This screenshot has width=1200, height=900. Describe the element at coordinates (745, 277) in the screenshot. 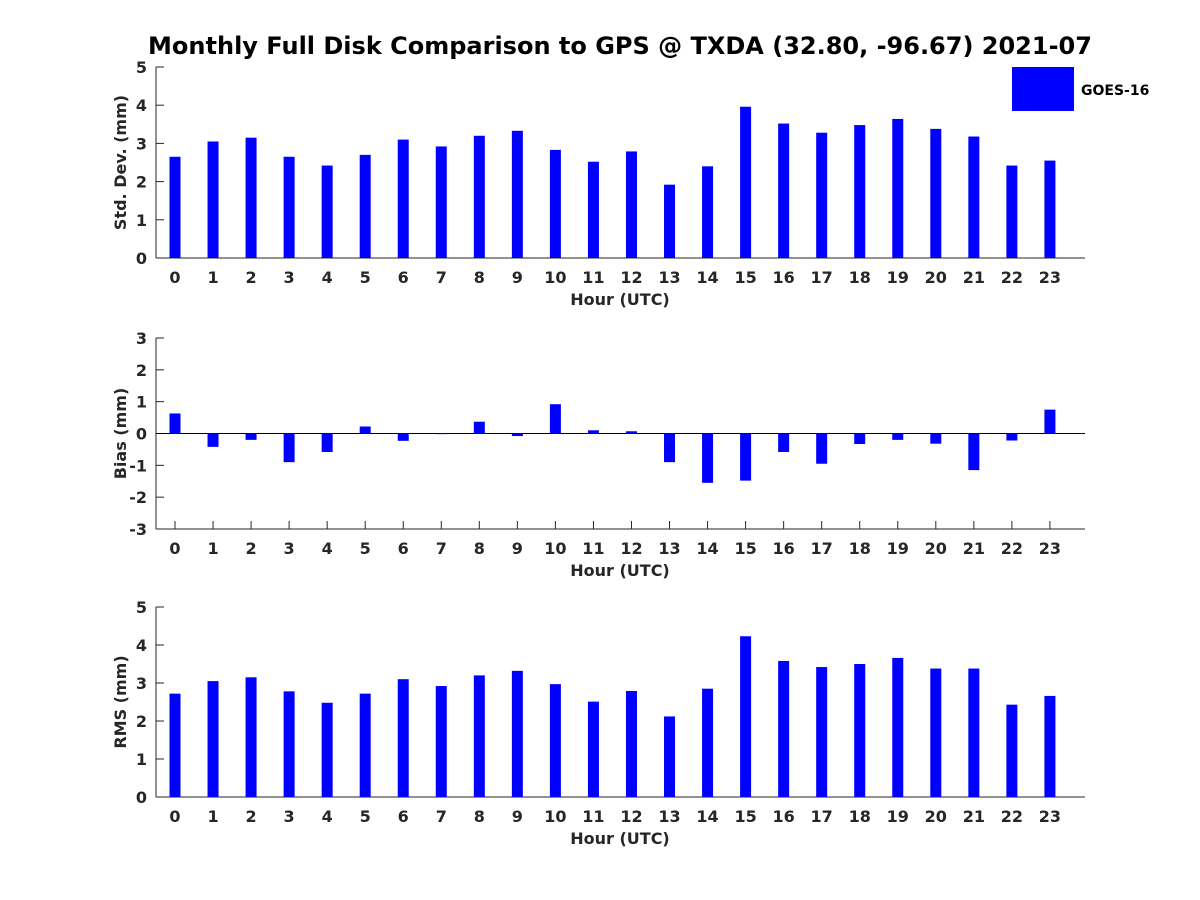

I see `x-tick-label: 15` at that location.